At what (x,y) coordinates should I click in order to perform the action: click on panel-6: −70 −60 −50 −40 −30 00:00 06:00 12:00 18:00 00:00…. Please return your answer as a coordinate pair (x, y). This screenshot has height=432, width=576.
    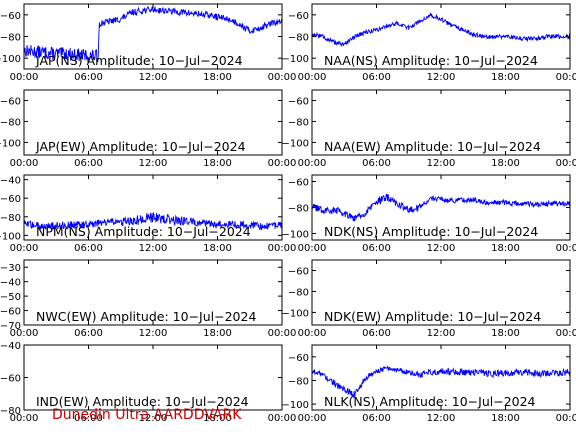
    Looking at the image, I should click on (148, 299).